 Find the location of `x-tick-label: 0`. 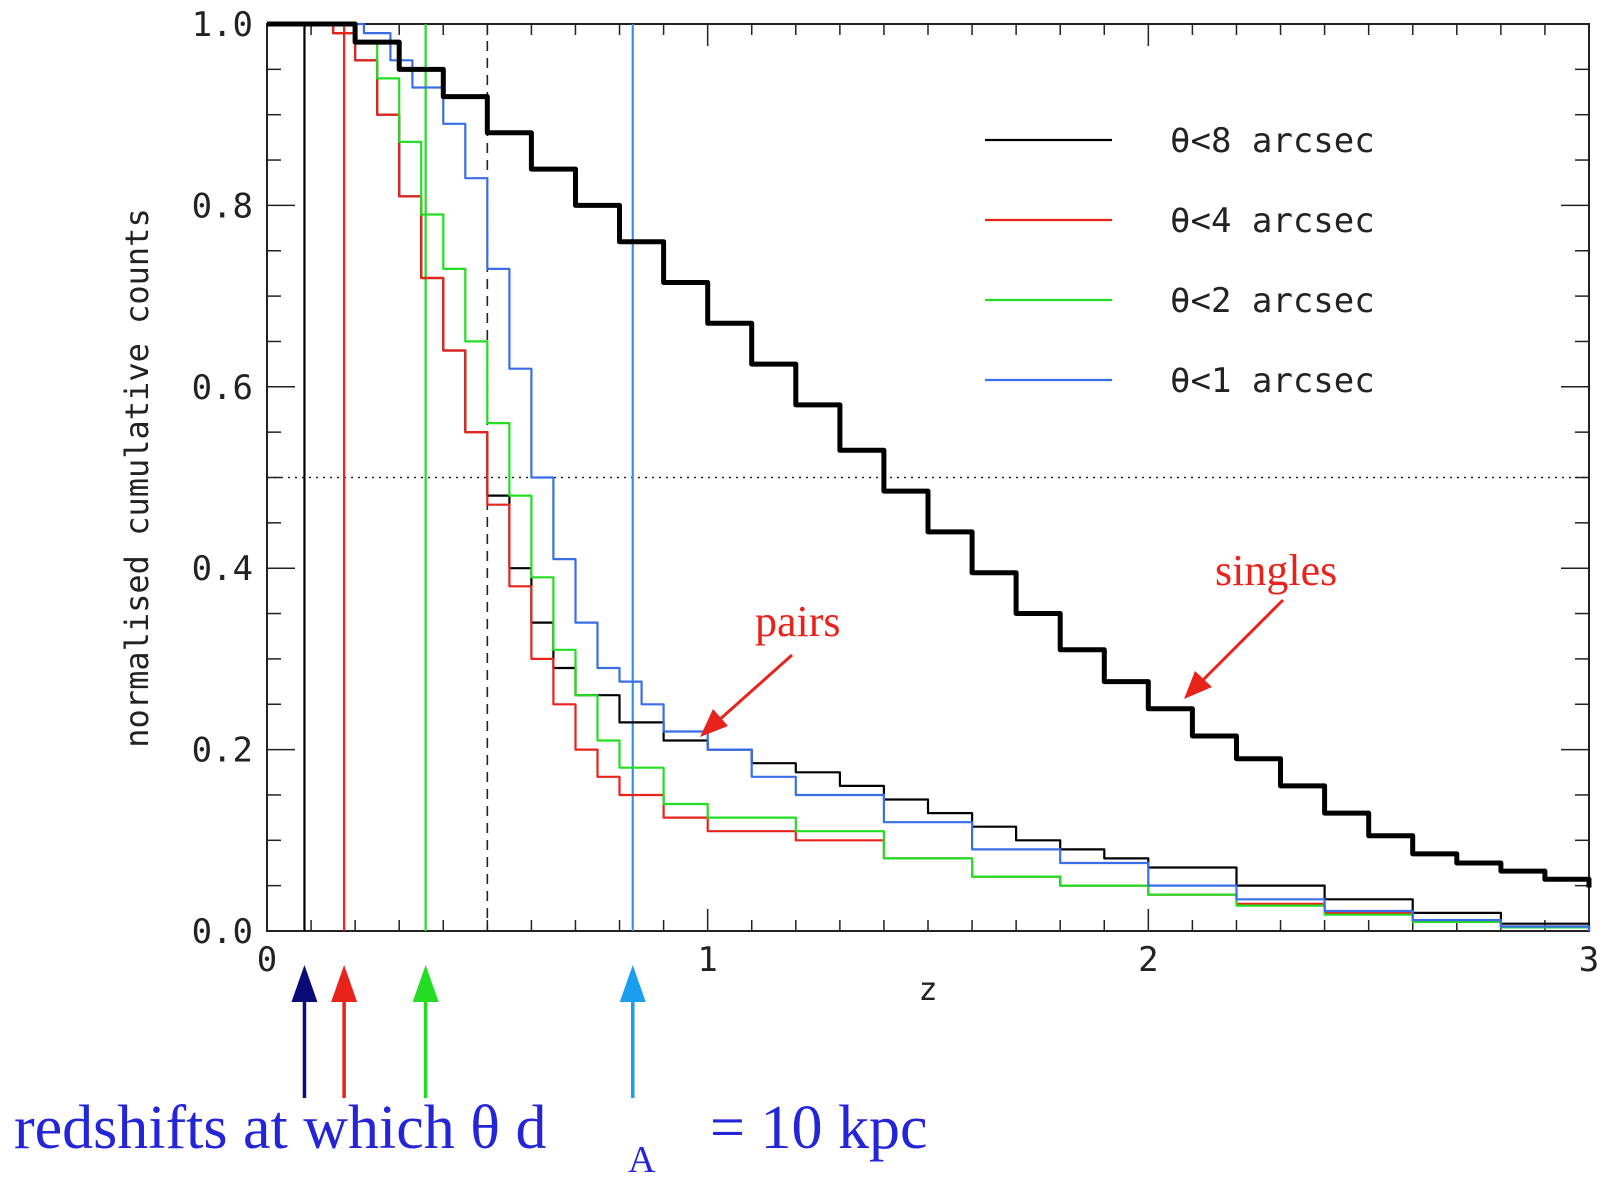

x-tick-label: 0 is located at coordinates (267, 960).